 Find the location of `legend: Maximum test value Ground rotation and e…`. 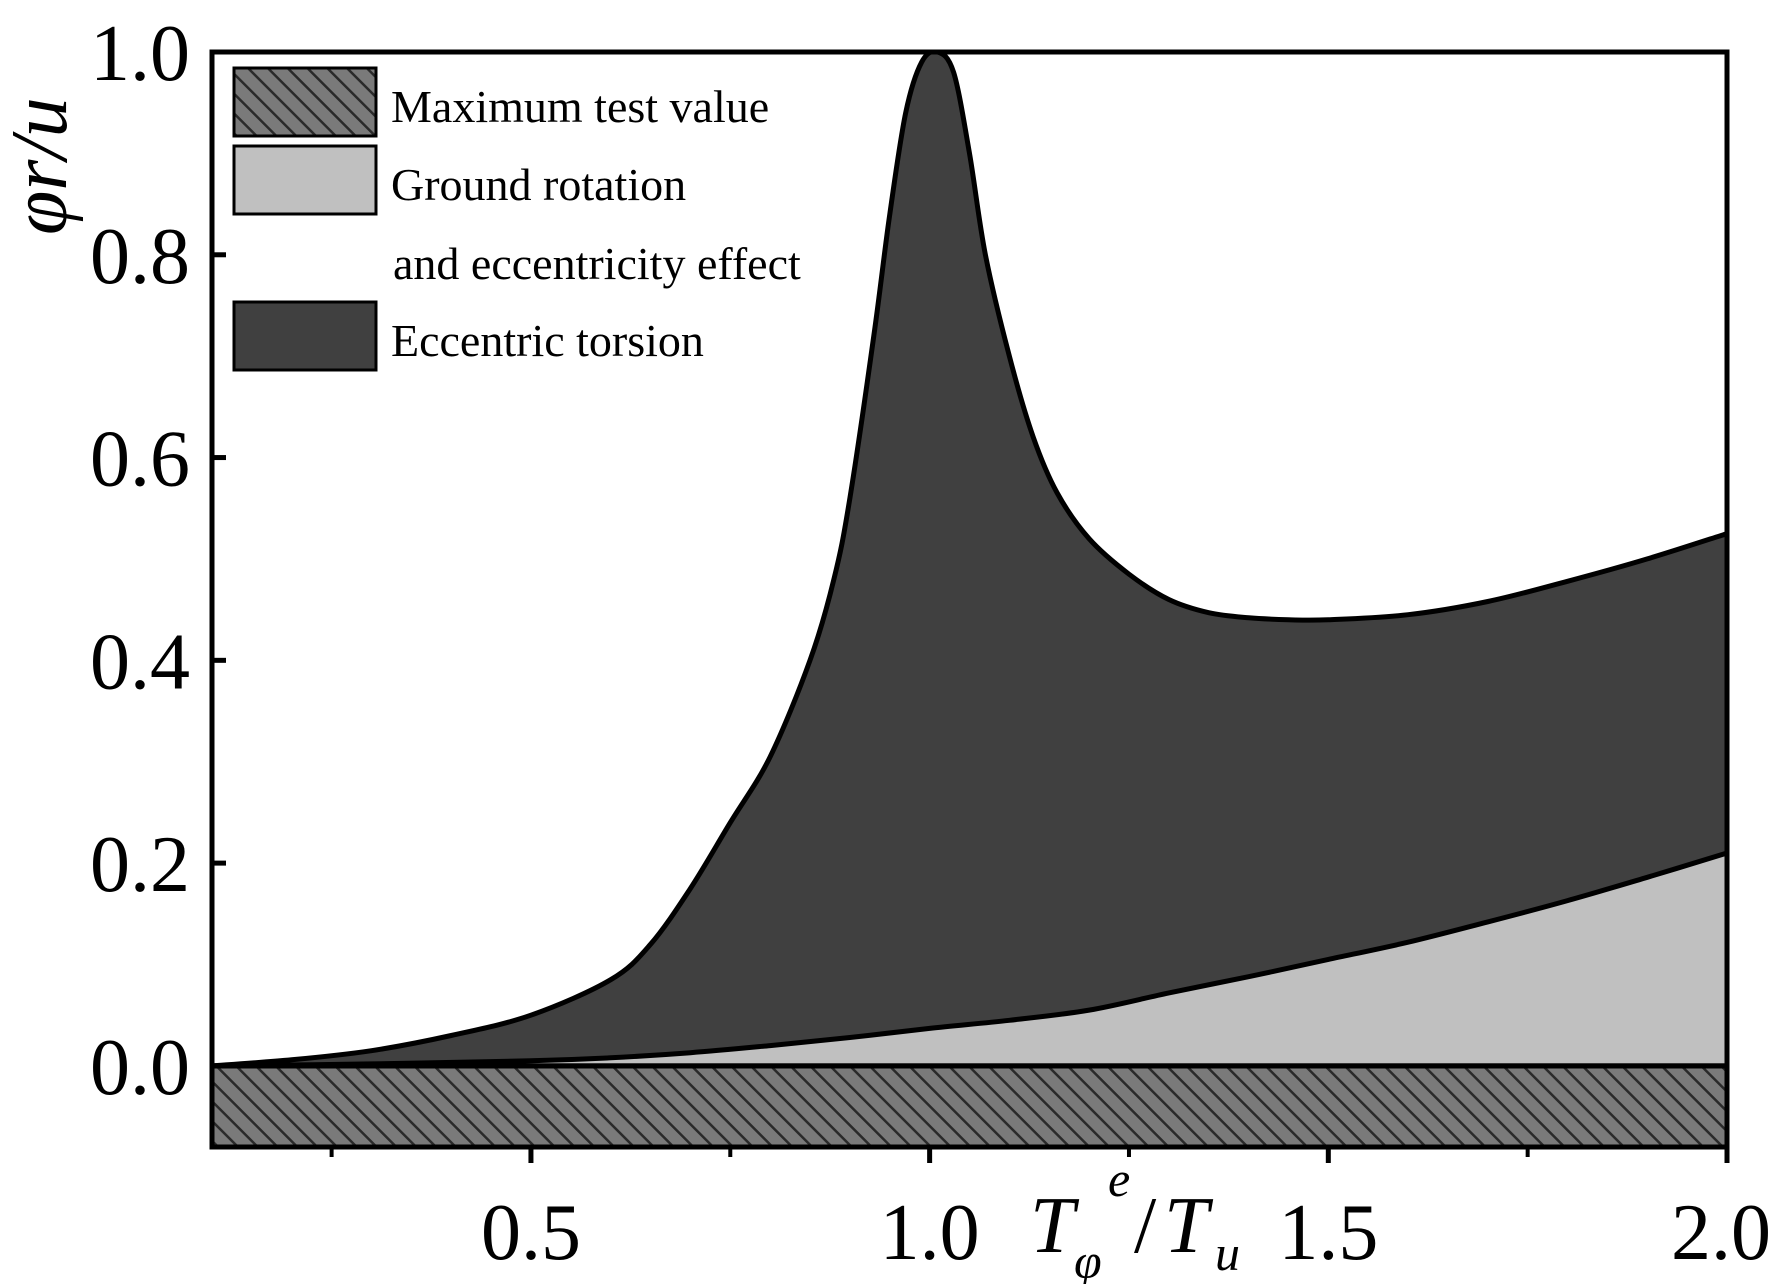

legend: Maximum test value Ground rotation and e… is located at coordinates (516, 219).